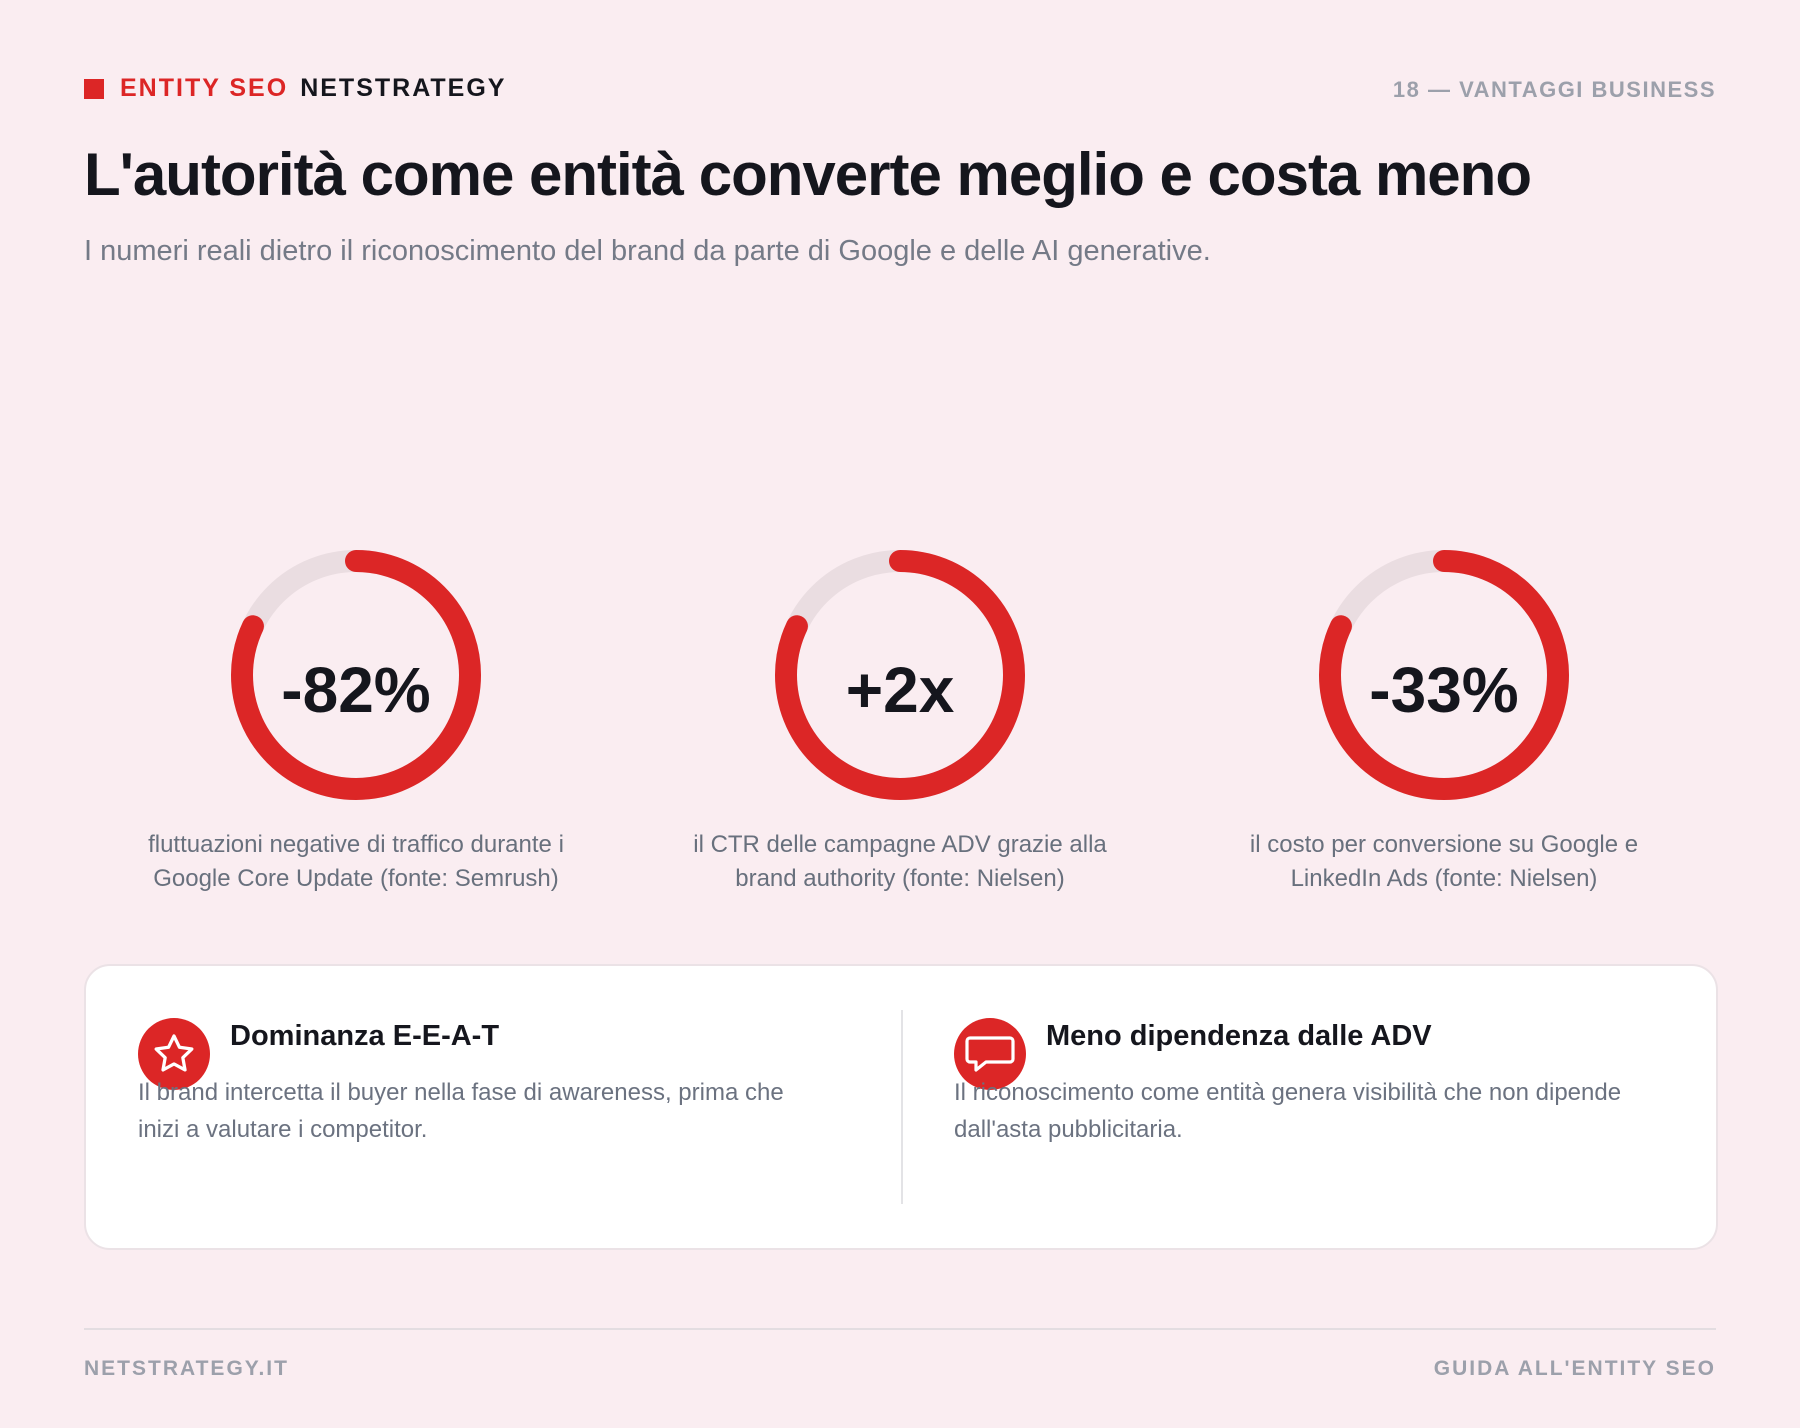  Describe the element at coordinates (403, 88) in the screenshot. I see `brand-secondary: NETSTRATEGY` at that location.